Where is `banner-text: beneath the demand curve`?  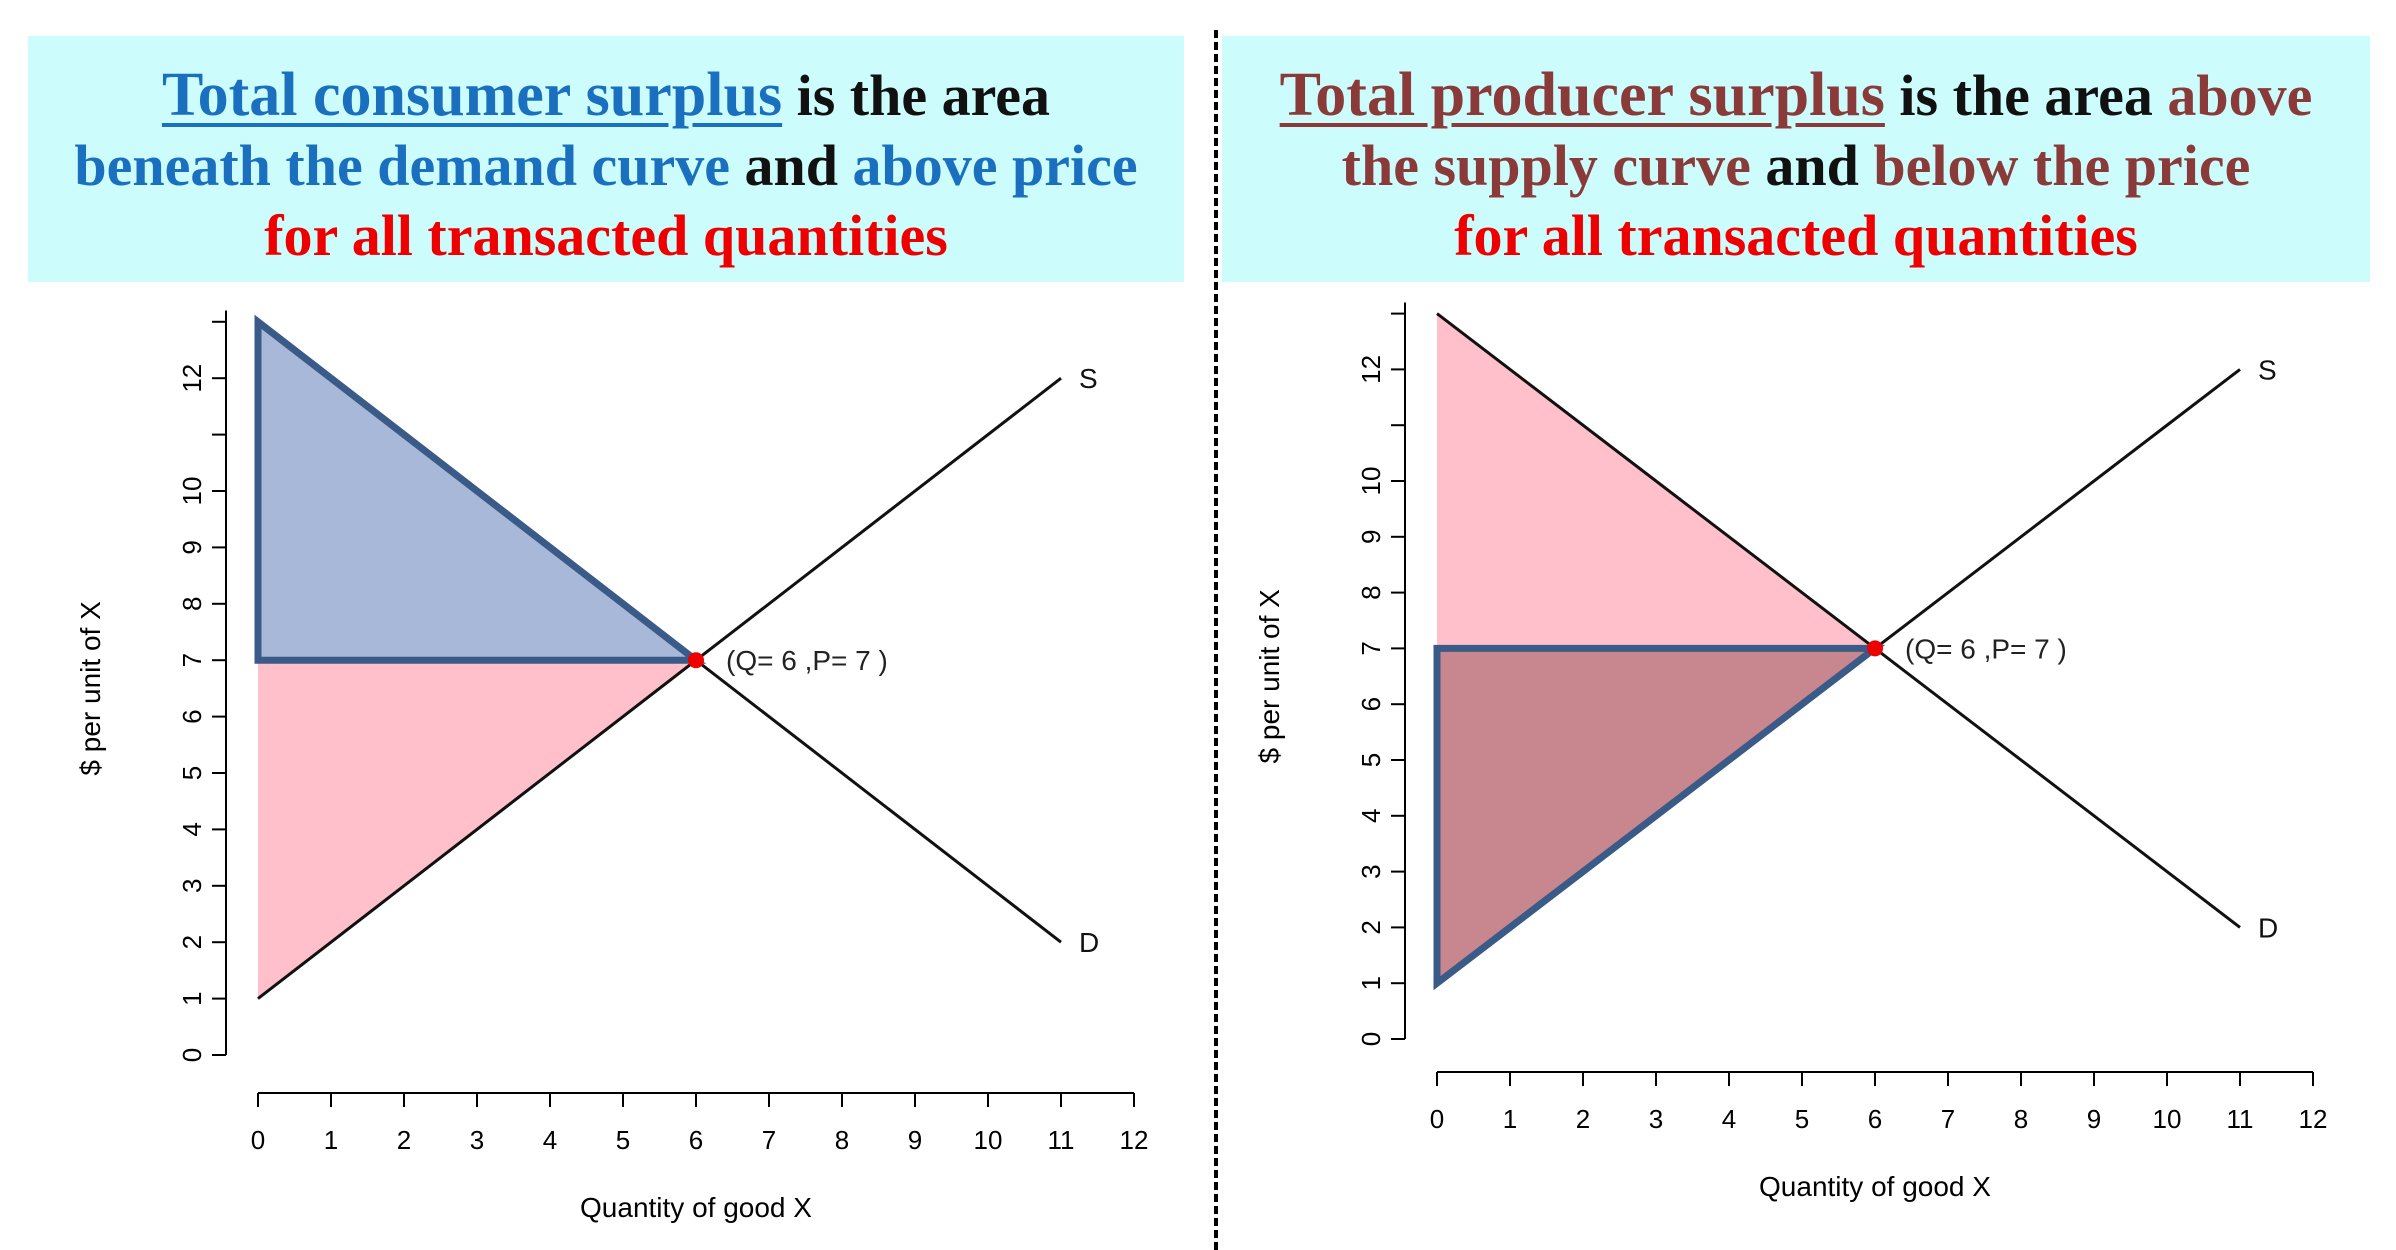
banner-text: beneath the demand curve is located at coordinates (402, 165).